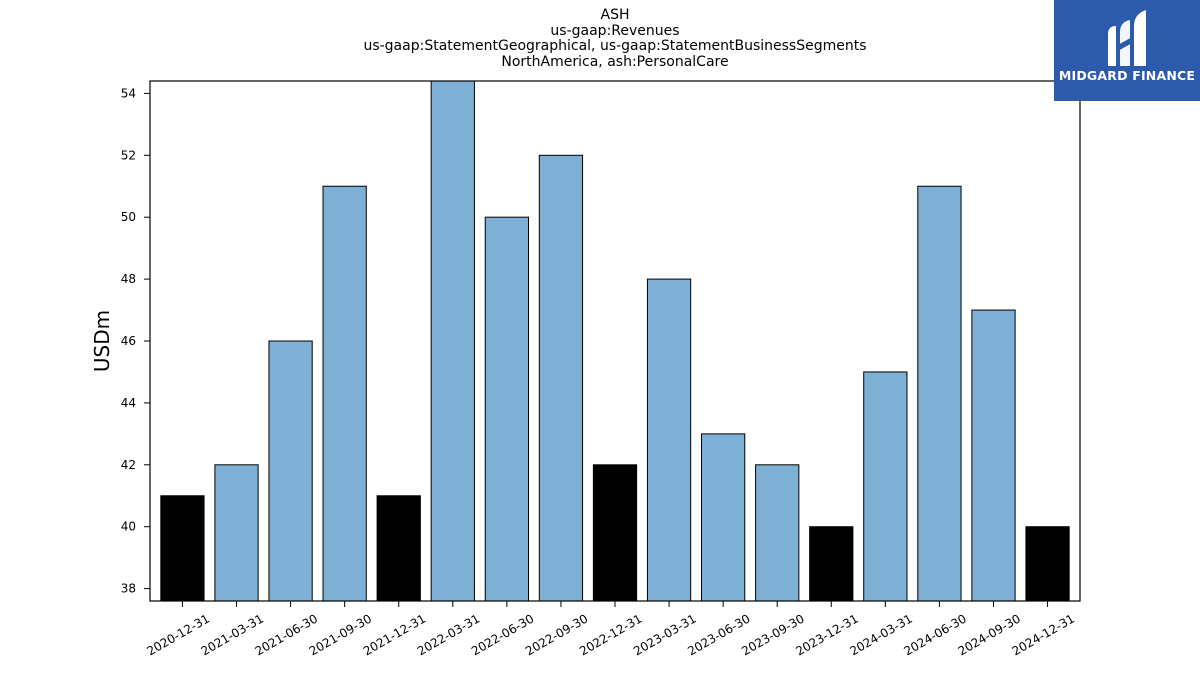  What do you see at coordinates (102, 341) in the screenshot?
I see `y-axis-label: USDm` at bounding box center [102, 341].